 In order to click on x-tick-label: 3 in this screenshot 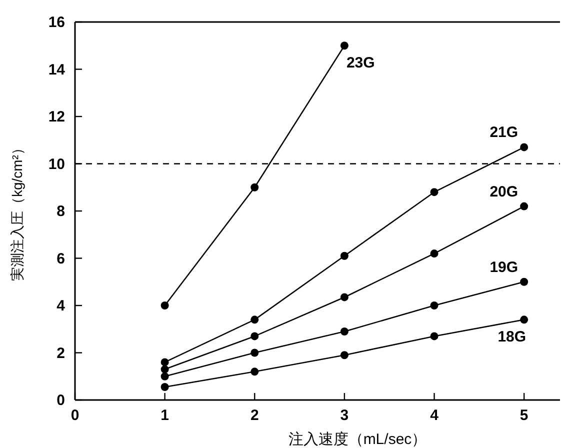, I will do `click(344, 415)`.